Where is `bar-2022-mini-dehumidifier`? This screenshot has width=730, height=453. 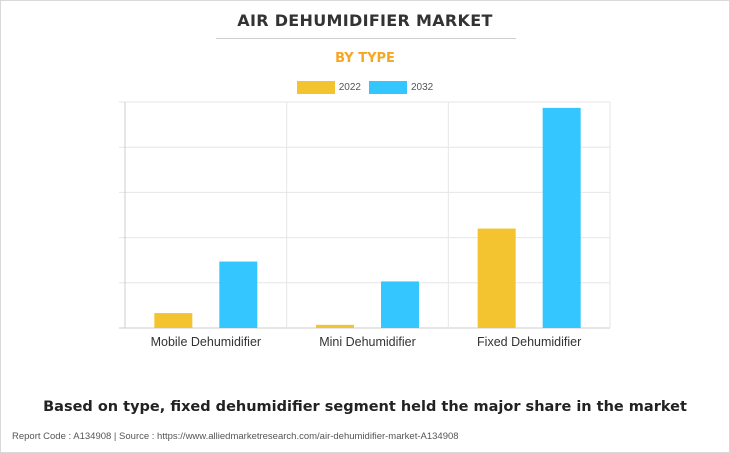 bar-2022-mini-dehumidifier is located at coordinates (335, 326).